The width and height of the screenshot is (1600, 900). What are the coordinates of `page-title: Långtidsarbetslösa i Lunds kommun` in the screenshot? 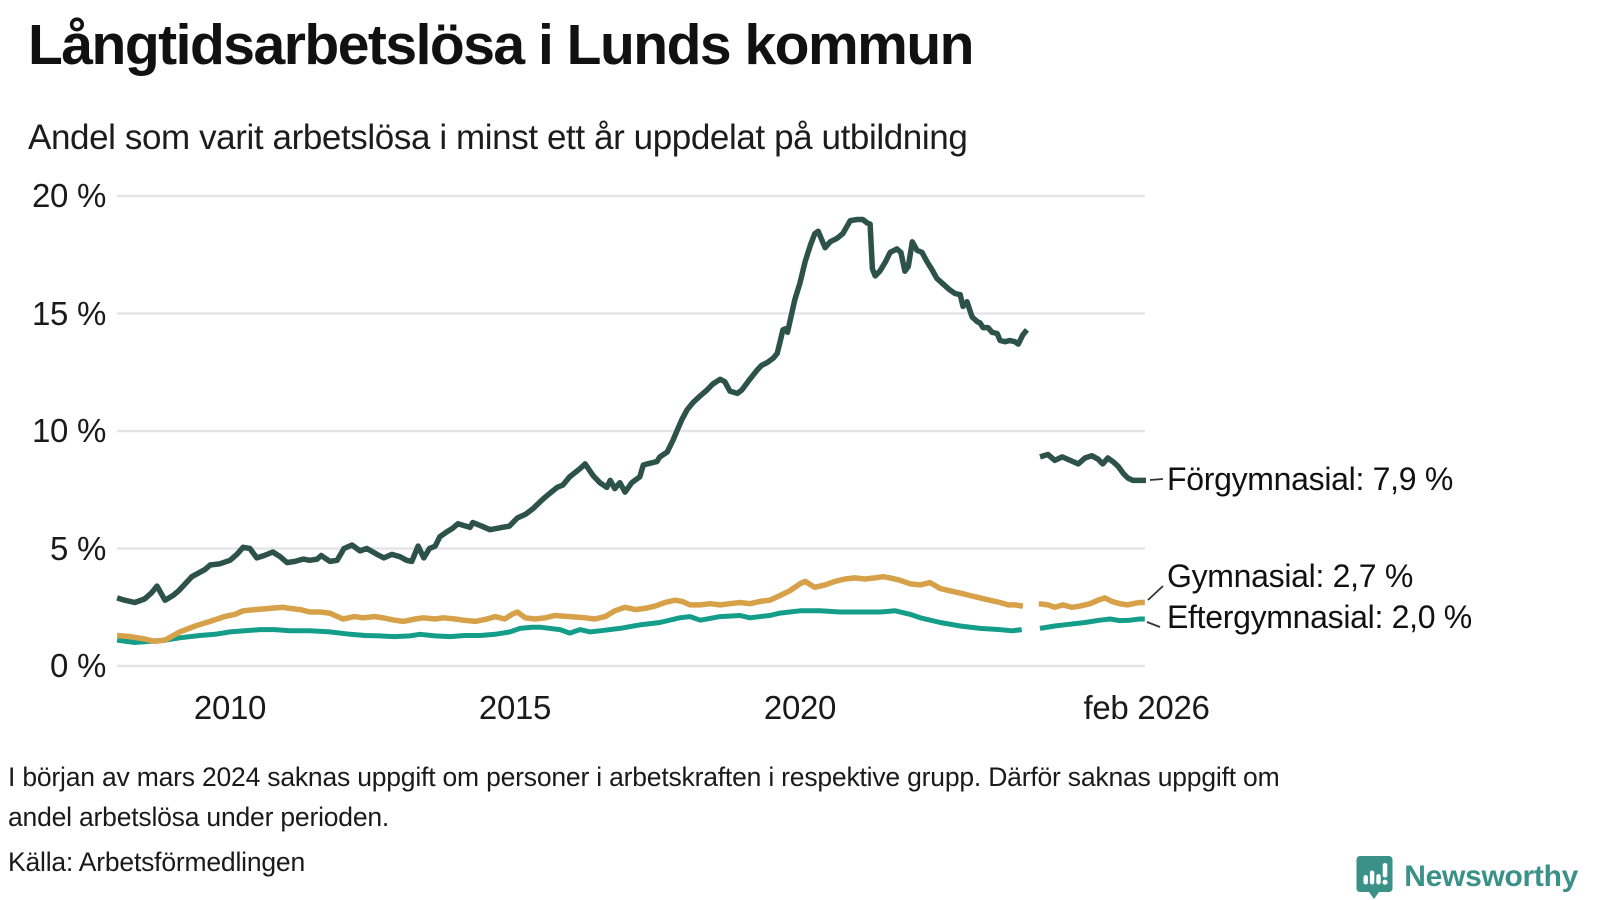 It's located at (501, 45).